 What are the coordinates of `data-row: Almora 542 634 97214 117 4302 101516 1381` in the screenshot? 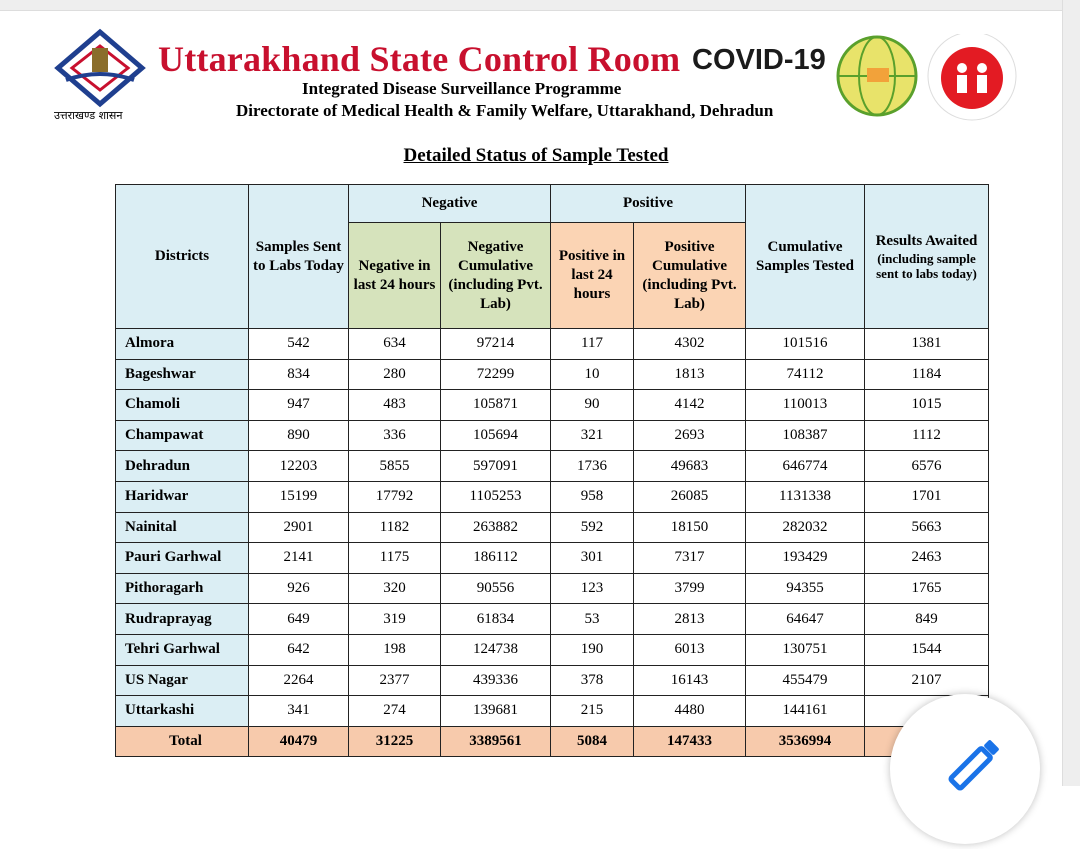 It's located at (552, 344).